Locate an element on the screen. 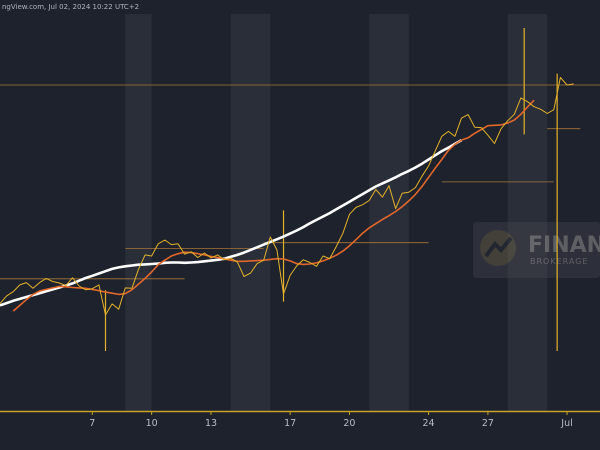 This screenshot has height=450, width=600. x-tick-label: 7 is located at coordinates (92, 423).